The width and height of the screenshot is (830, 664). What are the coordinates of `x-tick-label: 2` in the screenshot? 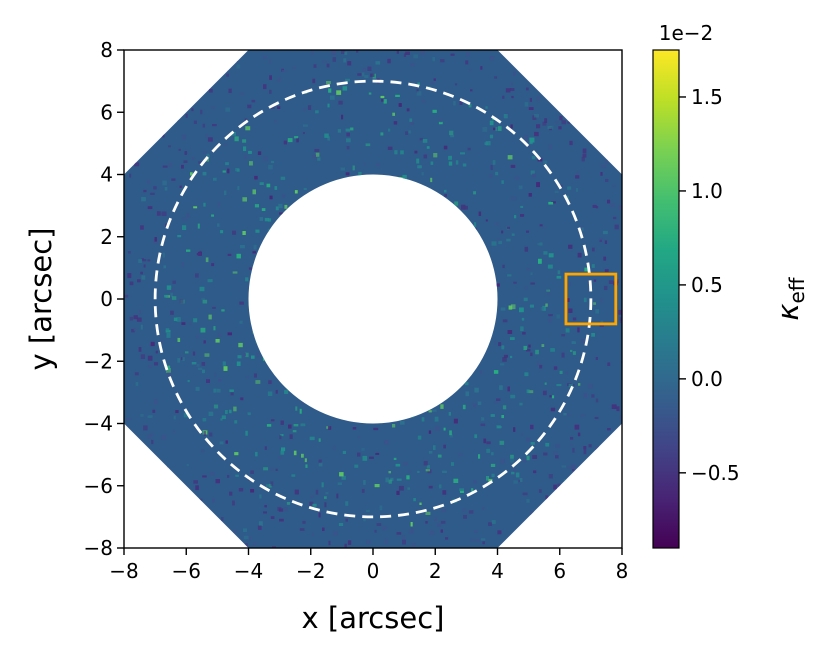 It's located at (435, 571).